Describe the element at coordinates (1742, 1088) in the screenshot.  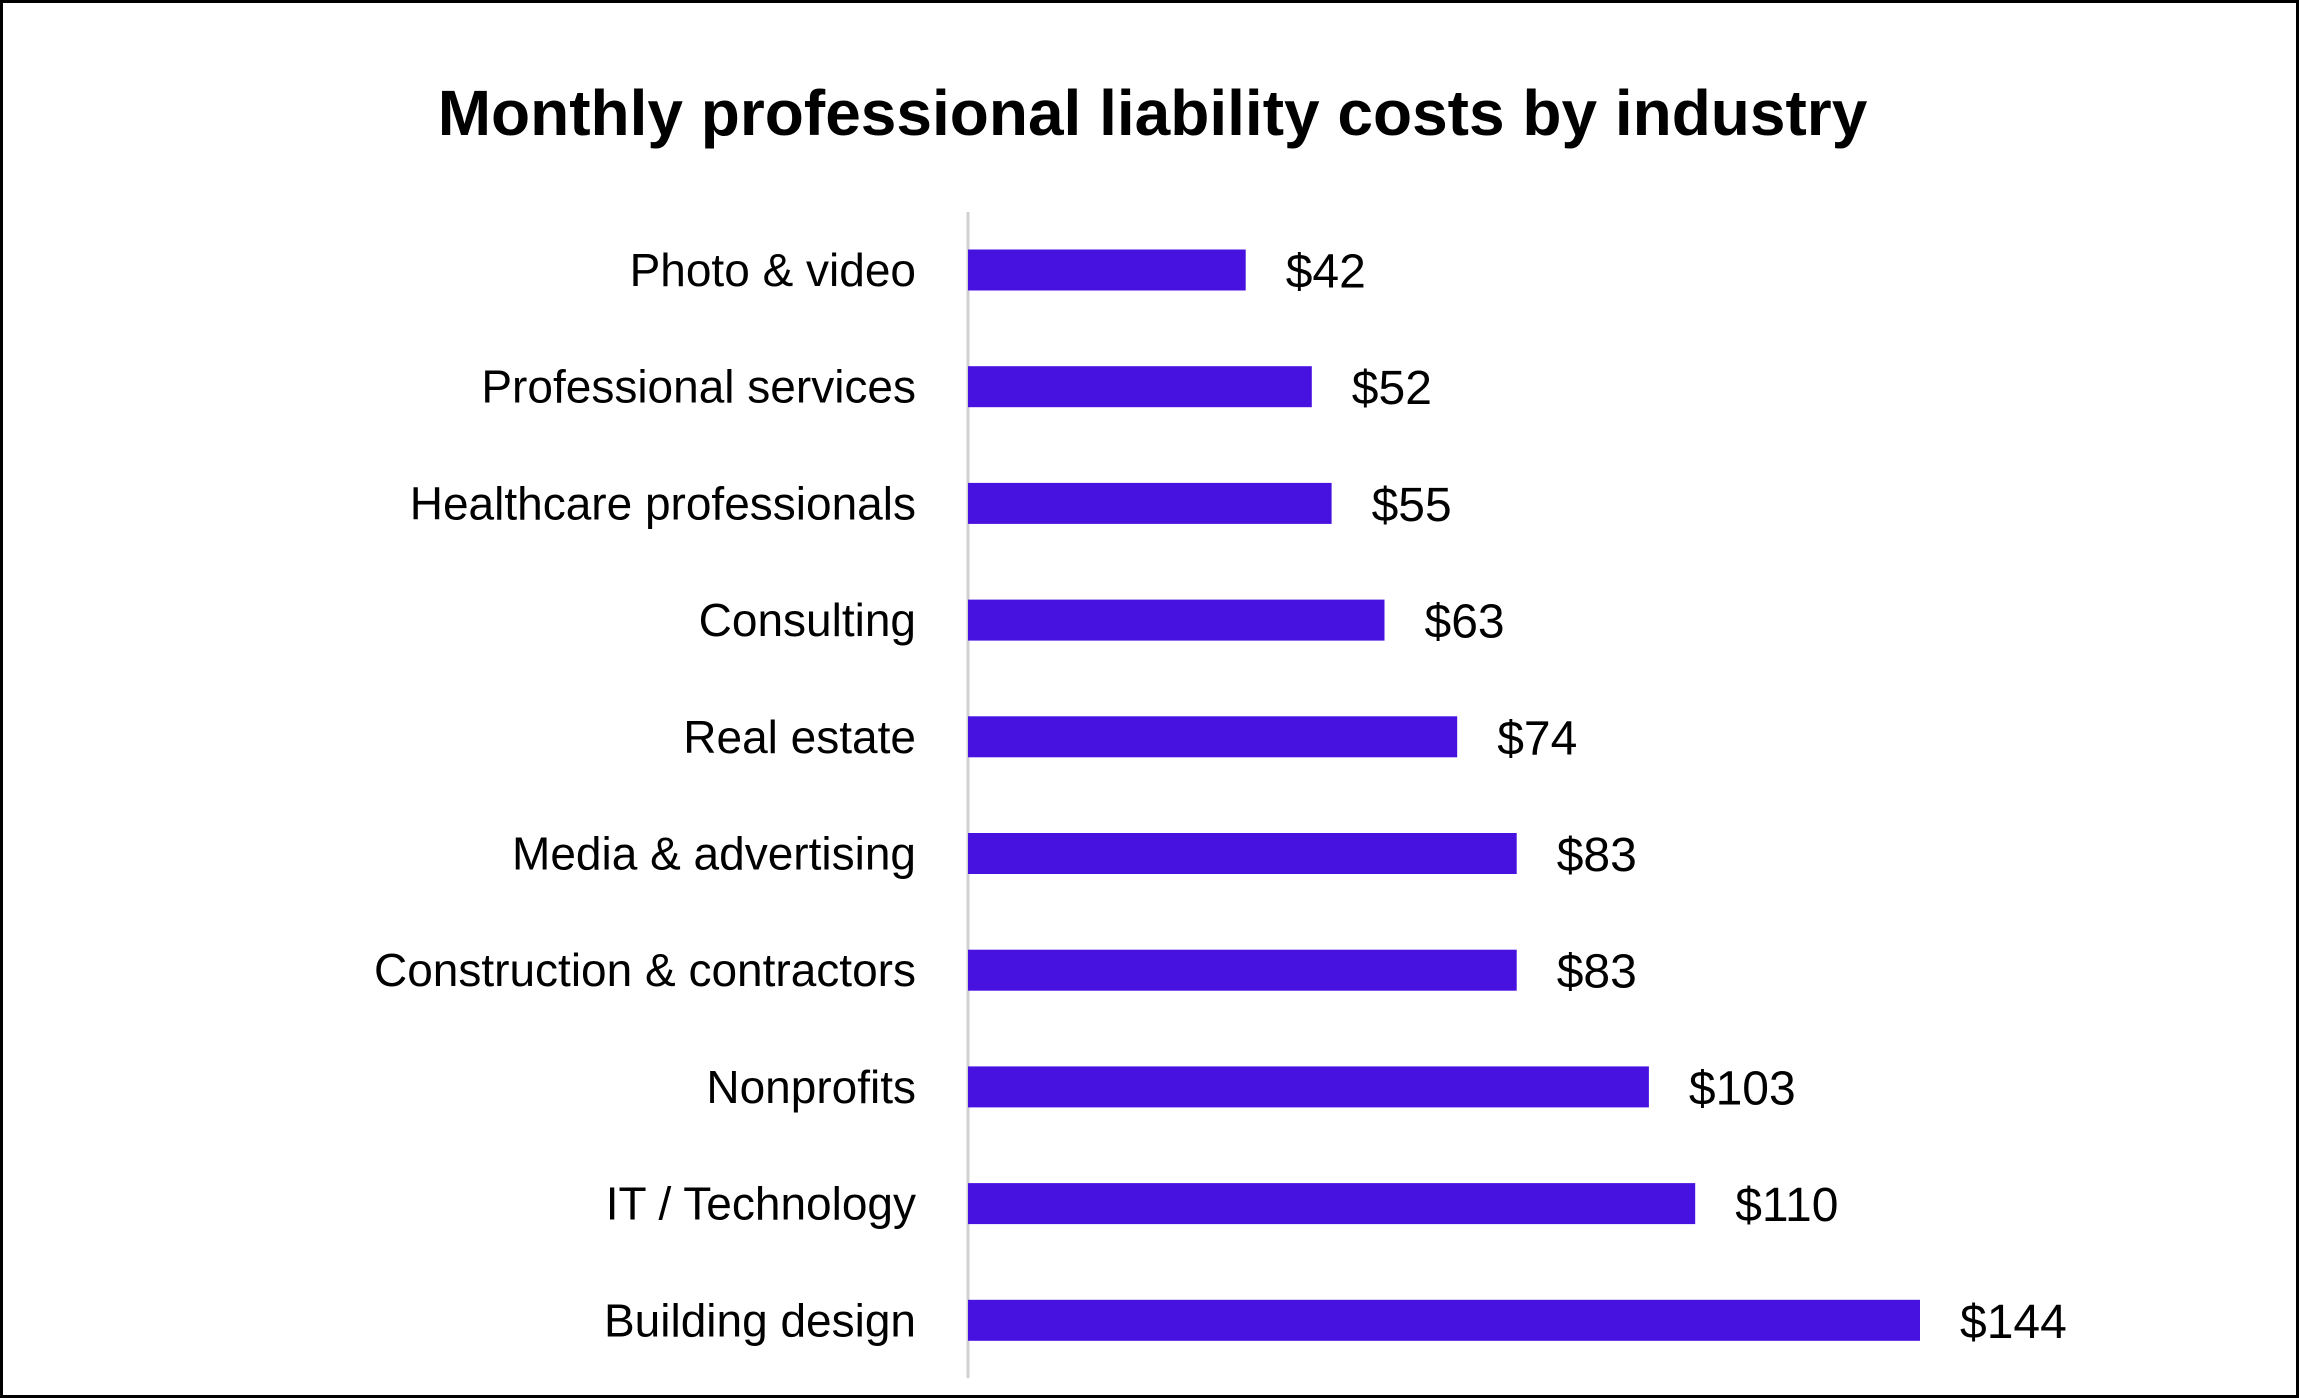
I see `data-label: $103` at that location.